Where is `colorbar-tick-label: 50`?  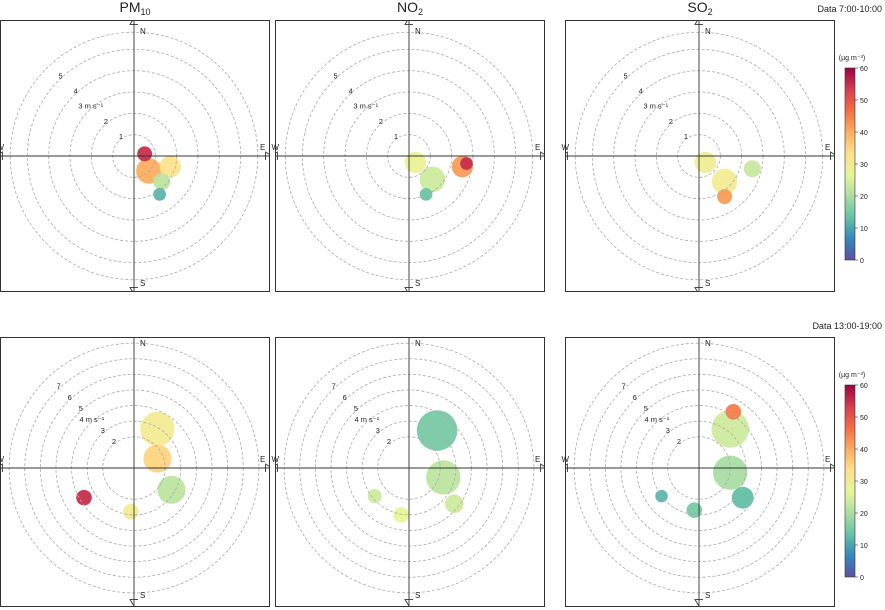
colorbar-tick-label: 50 is located at coordinates (864, 418).